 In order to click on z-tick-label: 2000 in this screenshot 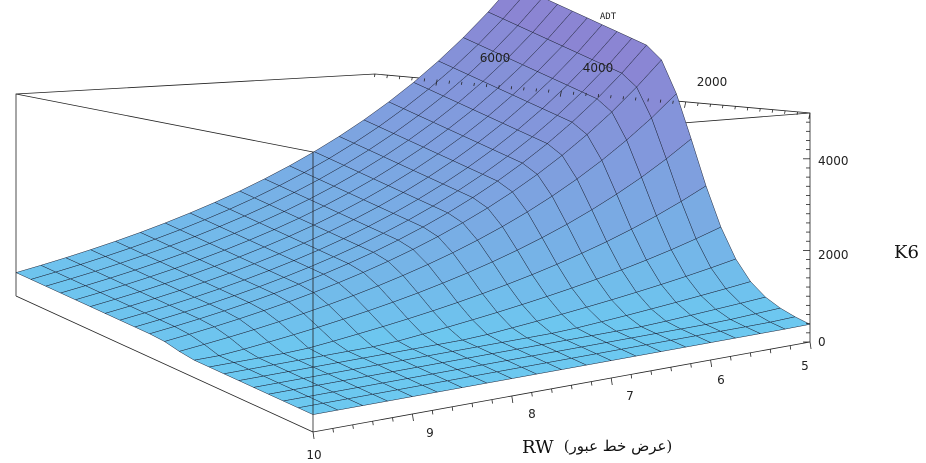, I will do `click(833, 255)`.